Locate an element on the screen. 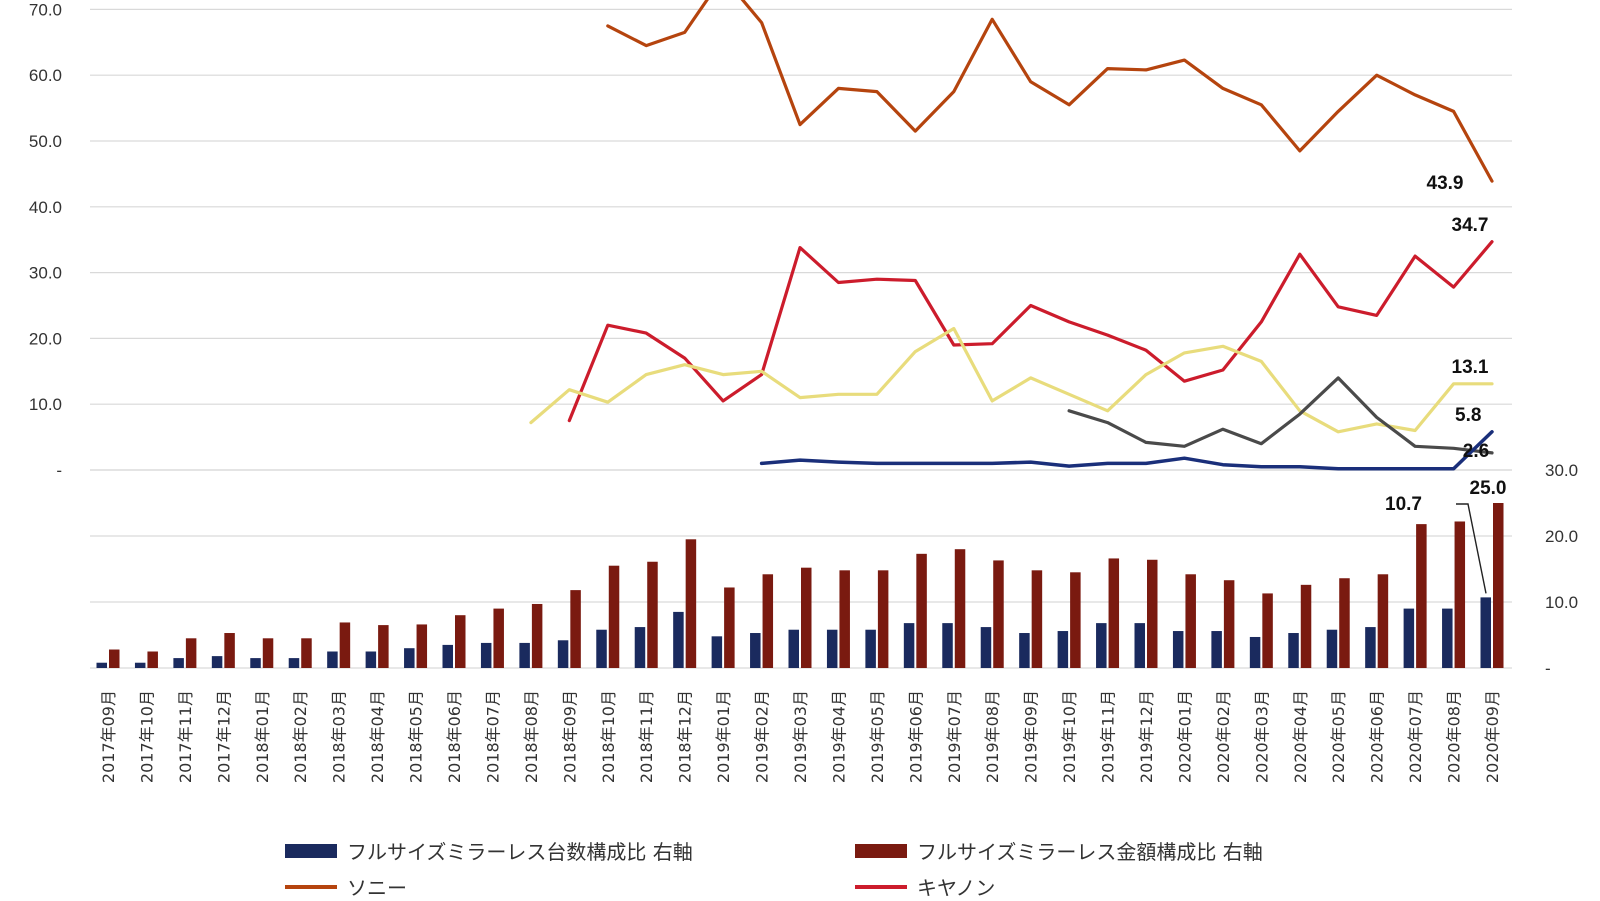 Image resolution: width=1600 pixels, height=901 pixels. right-tick-label: 20.0 is located at coordinates (1561, 536).